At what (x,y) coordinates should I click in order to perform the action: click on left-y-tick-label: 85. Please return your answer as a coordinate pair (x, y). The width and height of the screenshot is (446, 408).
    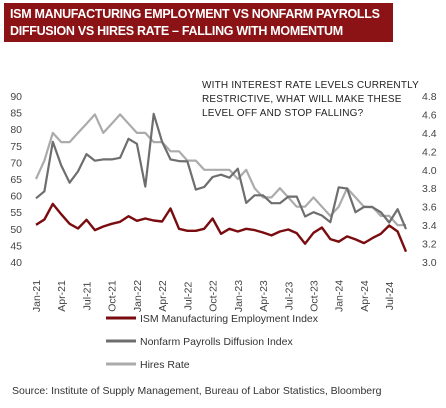
    Looking at the image, I should click on (16, 114).